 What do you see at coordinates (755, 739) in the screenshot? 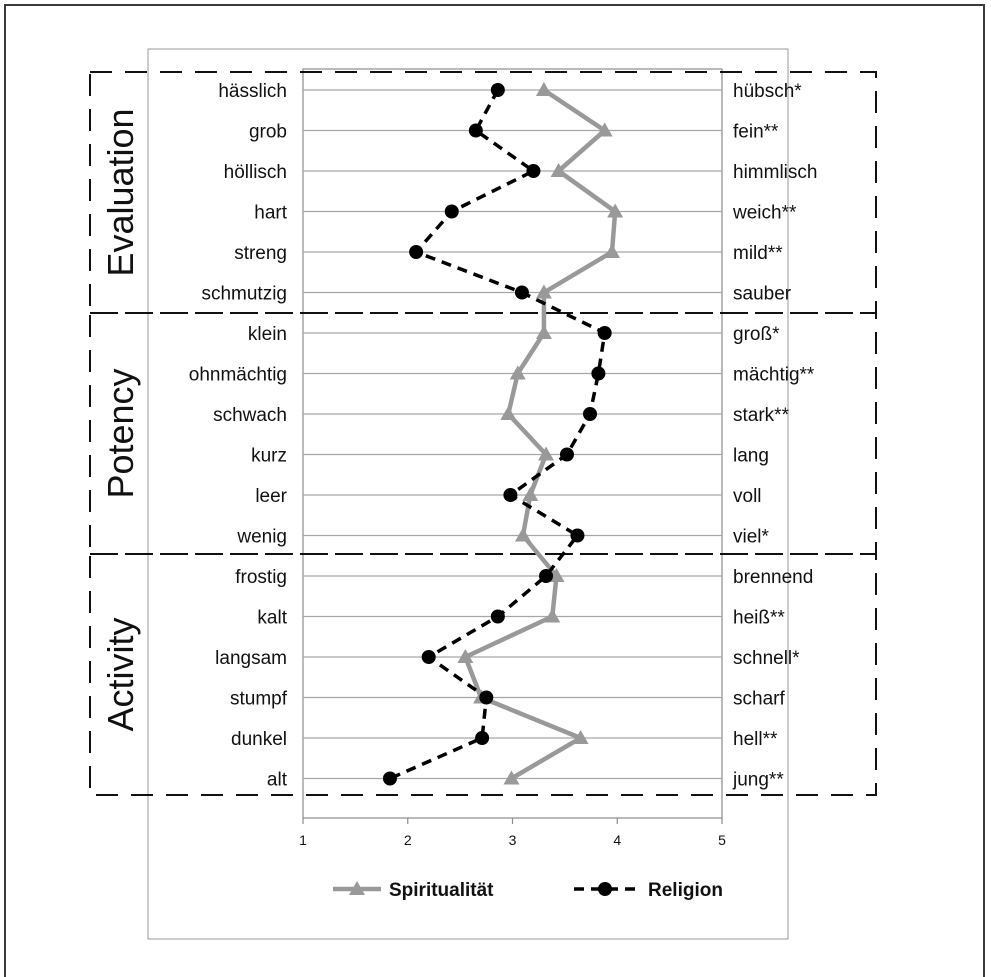
I see `right-adjective-label: hell**` at bounding box center [755, 739].